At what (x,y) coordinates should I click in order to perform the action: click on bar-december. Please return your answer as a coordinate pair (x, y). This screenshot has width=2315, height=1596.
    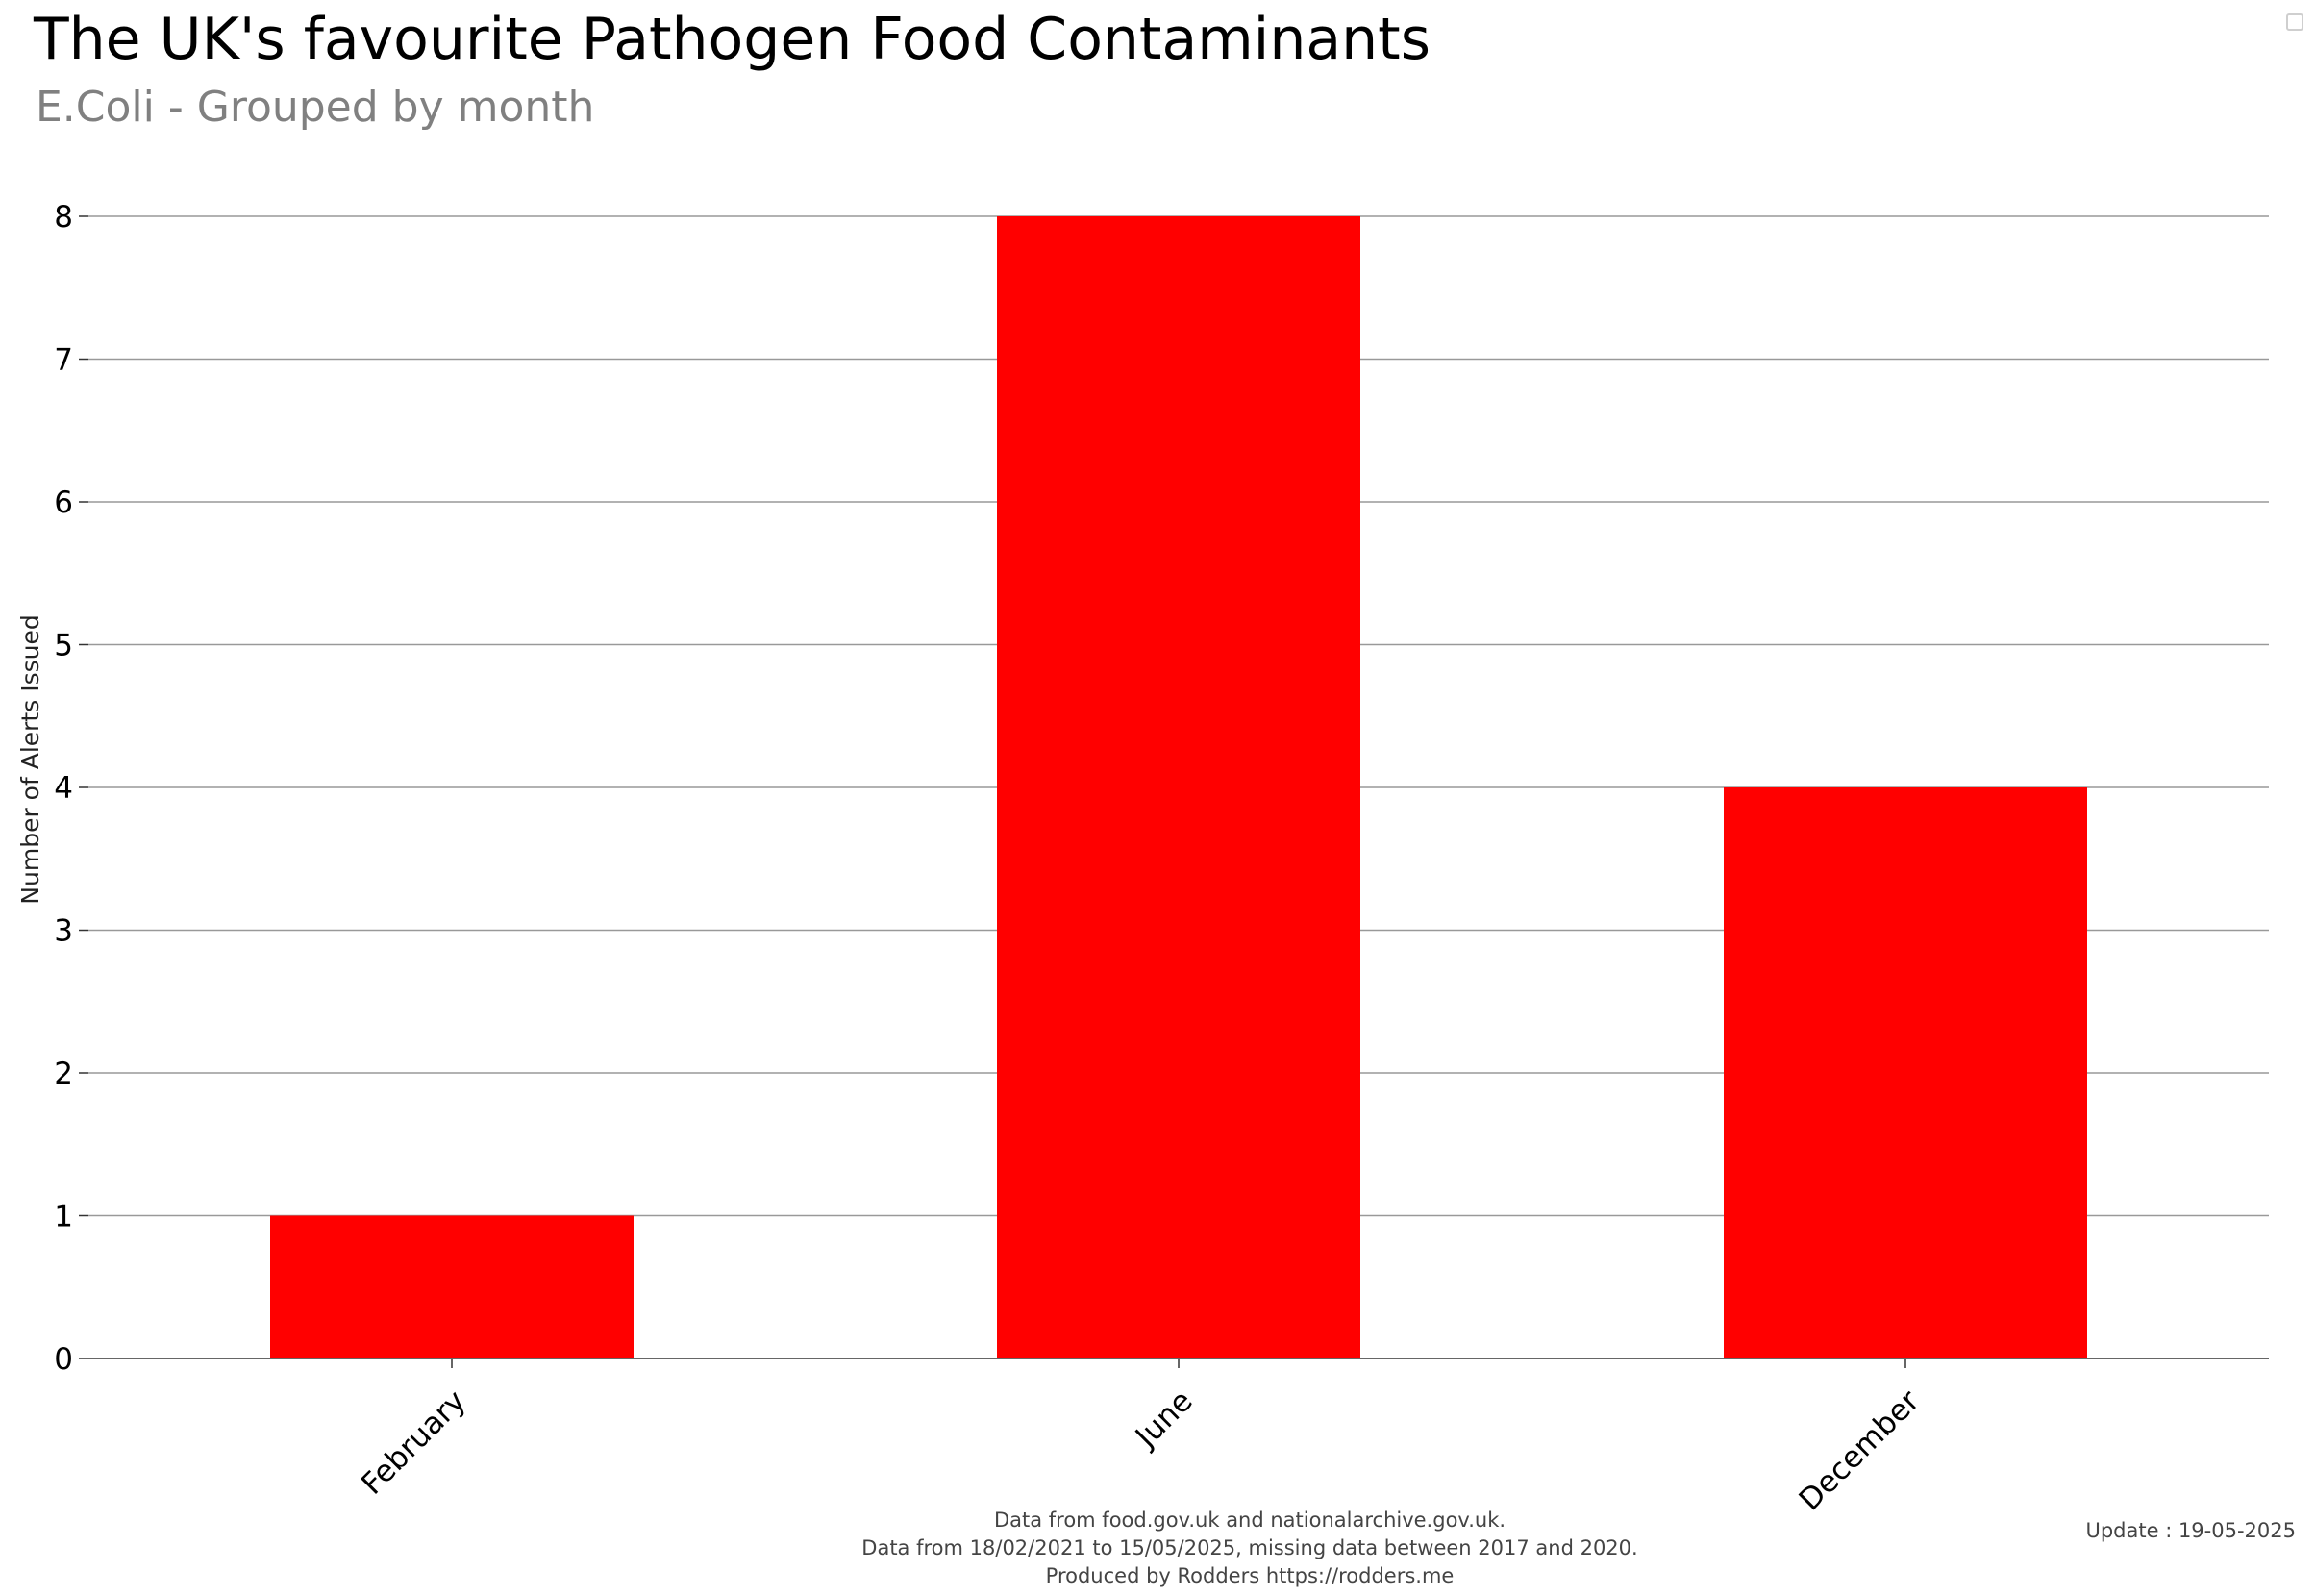
    Looking at the image, I should click on (1905, 1073).